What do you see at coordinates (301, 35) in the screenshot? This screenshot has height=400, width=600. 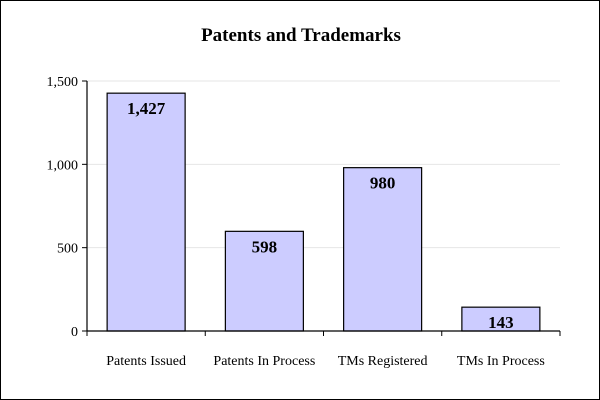 I see `chart-title: Patents and Trademarks` at bounding box center [301, 35].